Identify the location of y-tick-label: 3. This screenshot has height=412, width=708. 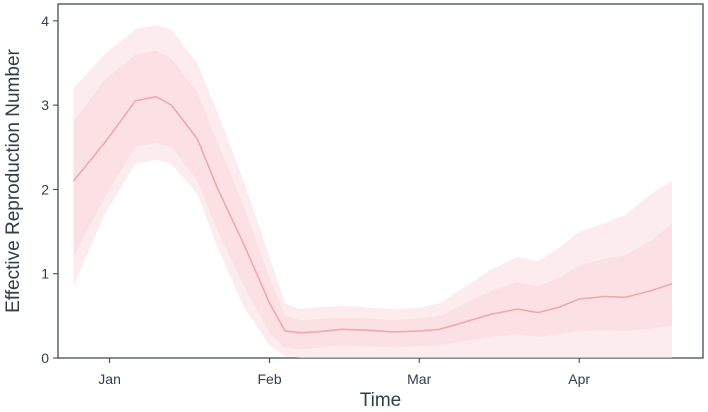
(45, 105).